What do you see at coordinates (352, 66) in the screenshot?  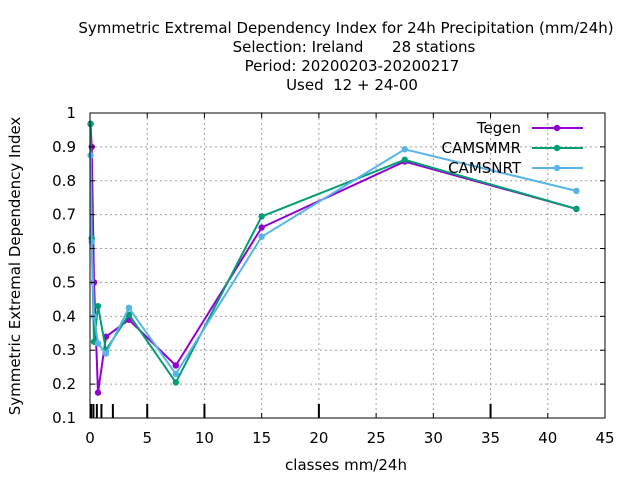 I see `title-line-3: Period: 20200203-20200217` at bounding box center [352, 66].